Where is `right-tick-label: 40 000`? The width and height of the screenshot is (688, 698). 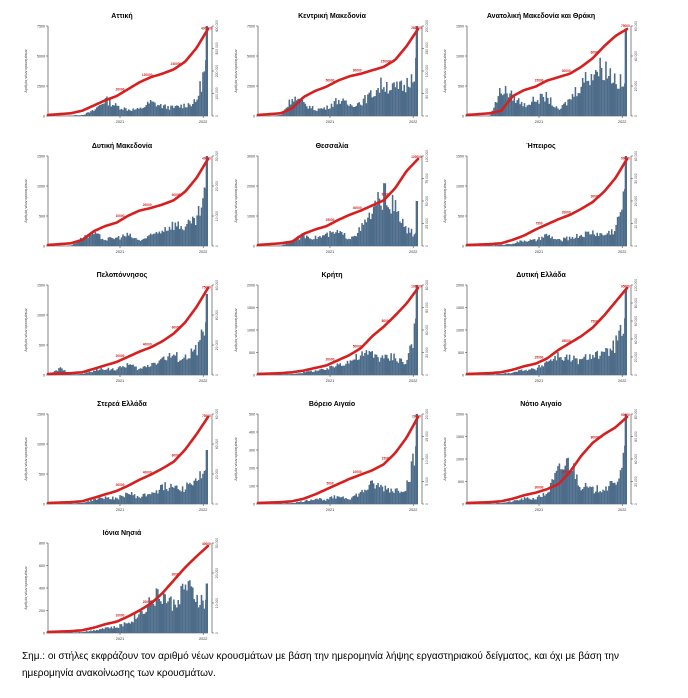
right-tick-label: 40 000 is located at coordinates (636, 156).